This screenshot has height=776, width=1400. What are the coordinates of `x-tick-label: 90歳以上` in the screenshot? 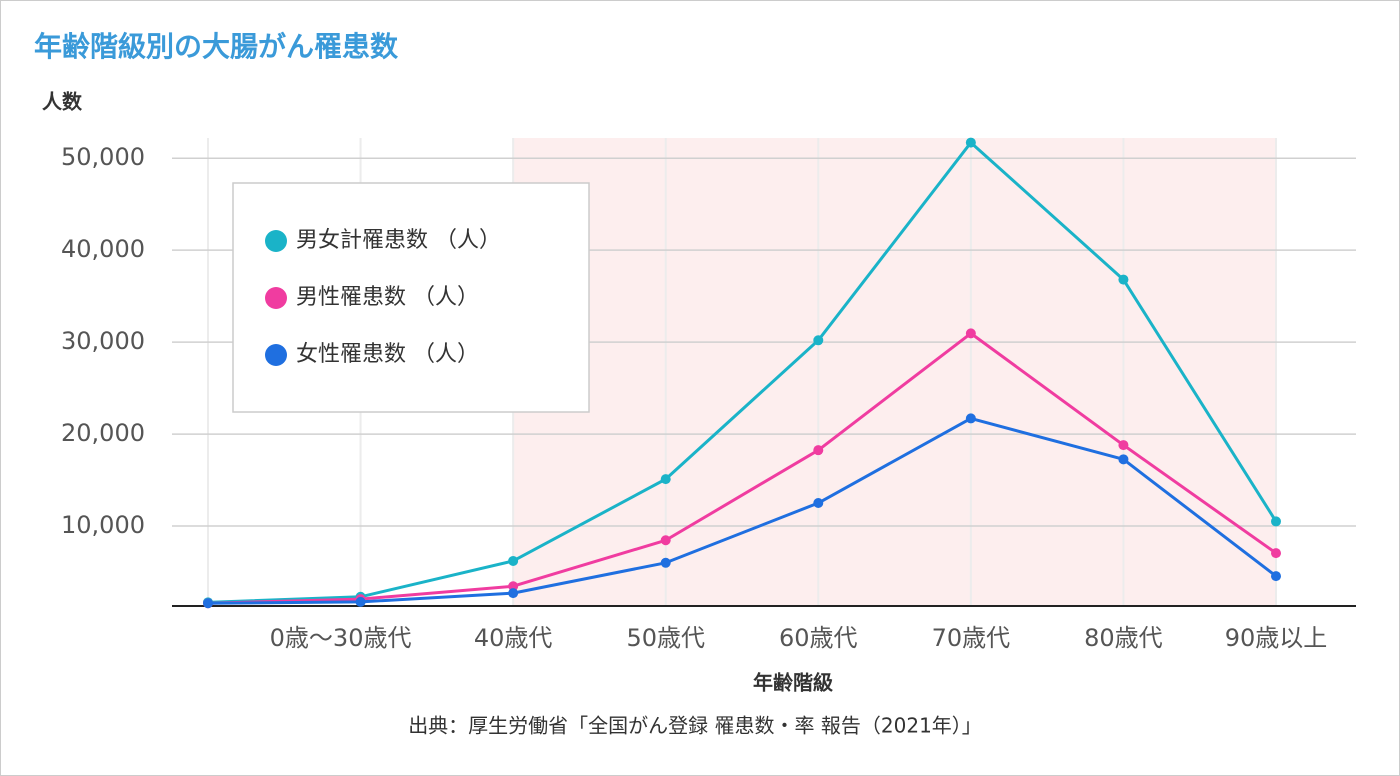 It's located at (1276, 638).